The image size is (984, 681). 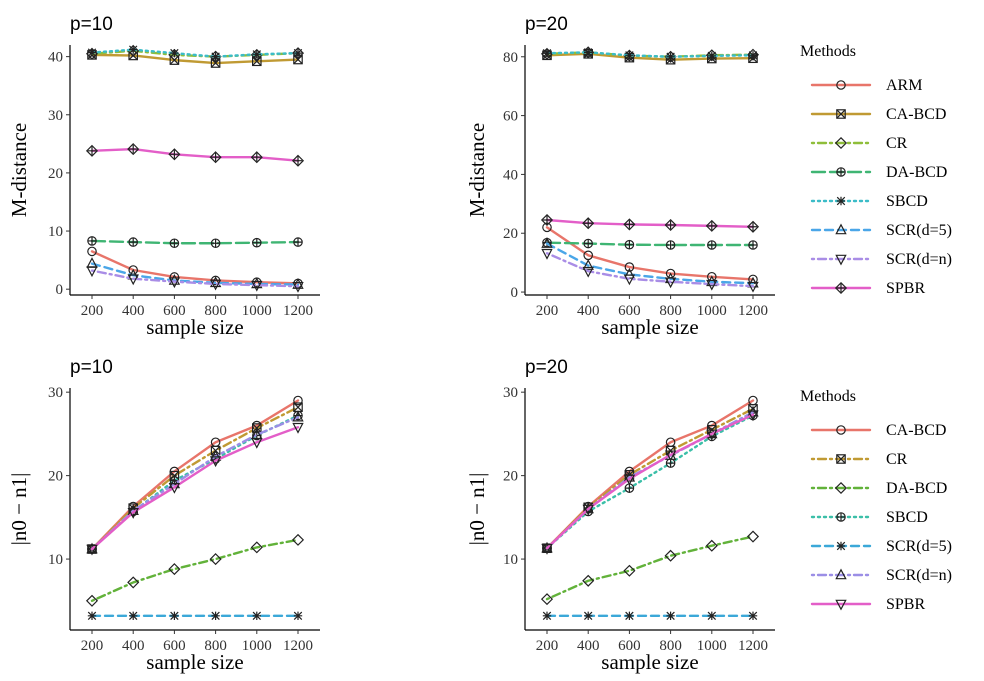 I want to click on legend-item: ARM, so click(x=866, y=85).